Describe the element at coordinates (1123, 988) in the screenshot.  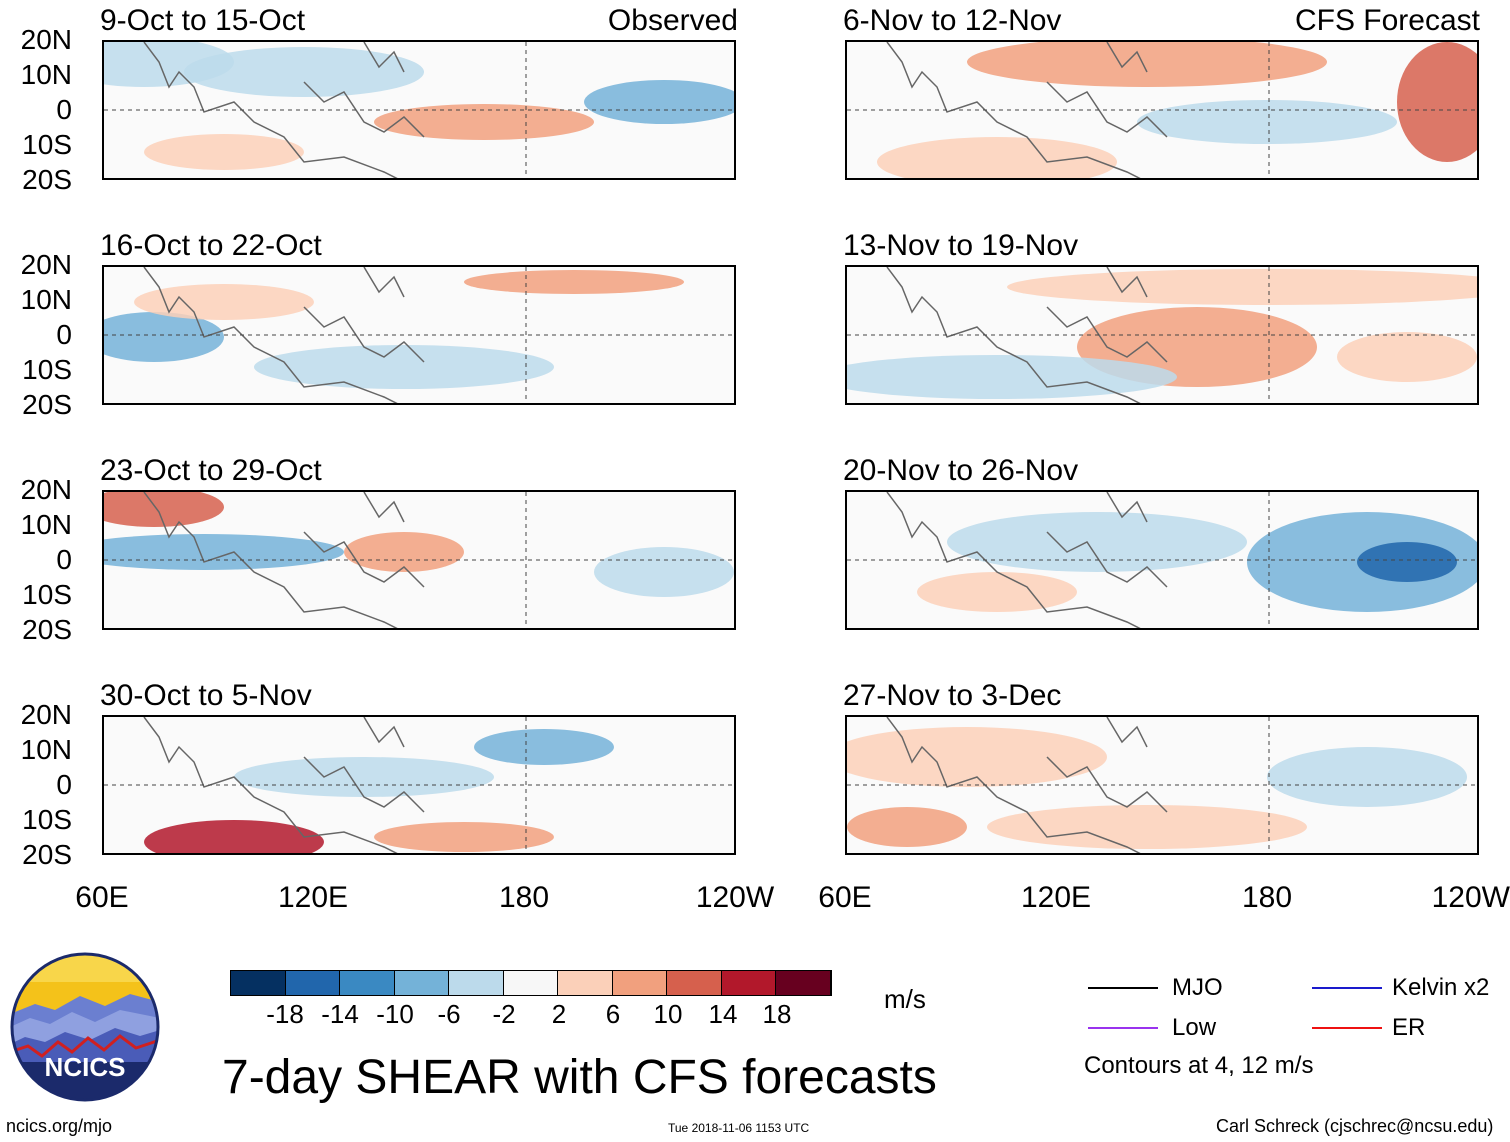
I see `legend-line-mjo` at that location.